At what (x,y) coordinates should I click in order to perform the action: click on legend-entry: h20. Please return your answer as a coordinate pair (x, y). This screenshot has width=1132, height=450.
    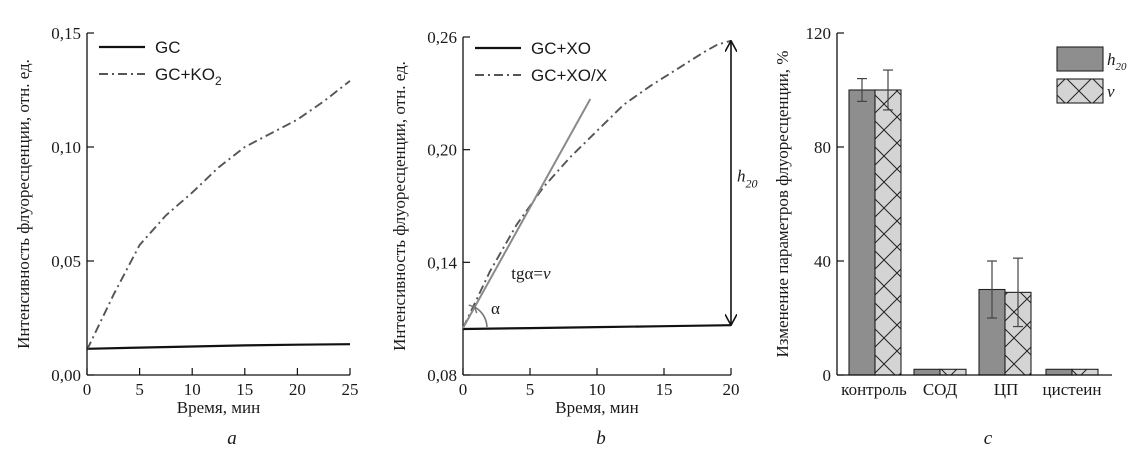
    Looking at the image, I should click on (1117, 61).